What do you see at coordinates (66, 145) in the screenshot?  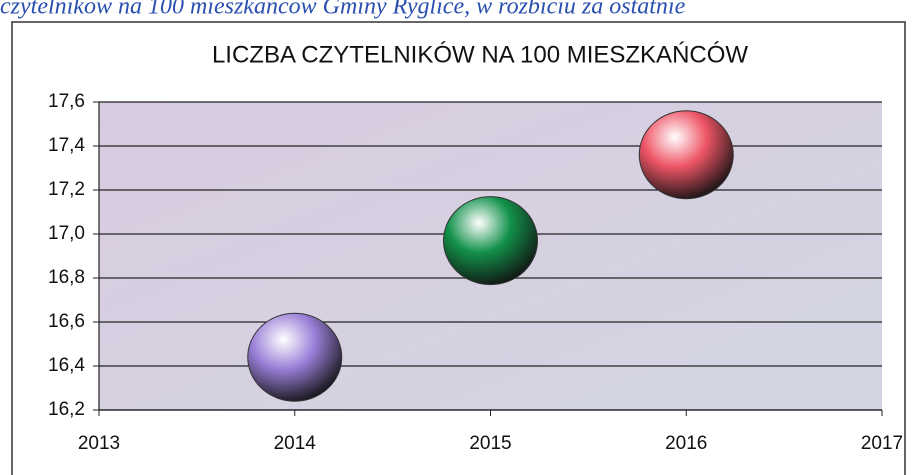 I see `y-tick-label: 17,4` at bounding box center [66, 145].